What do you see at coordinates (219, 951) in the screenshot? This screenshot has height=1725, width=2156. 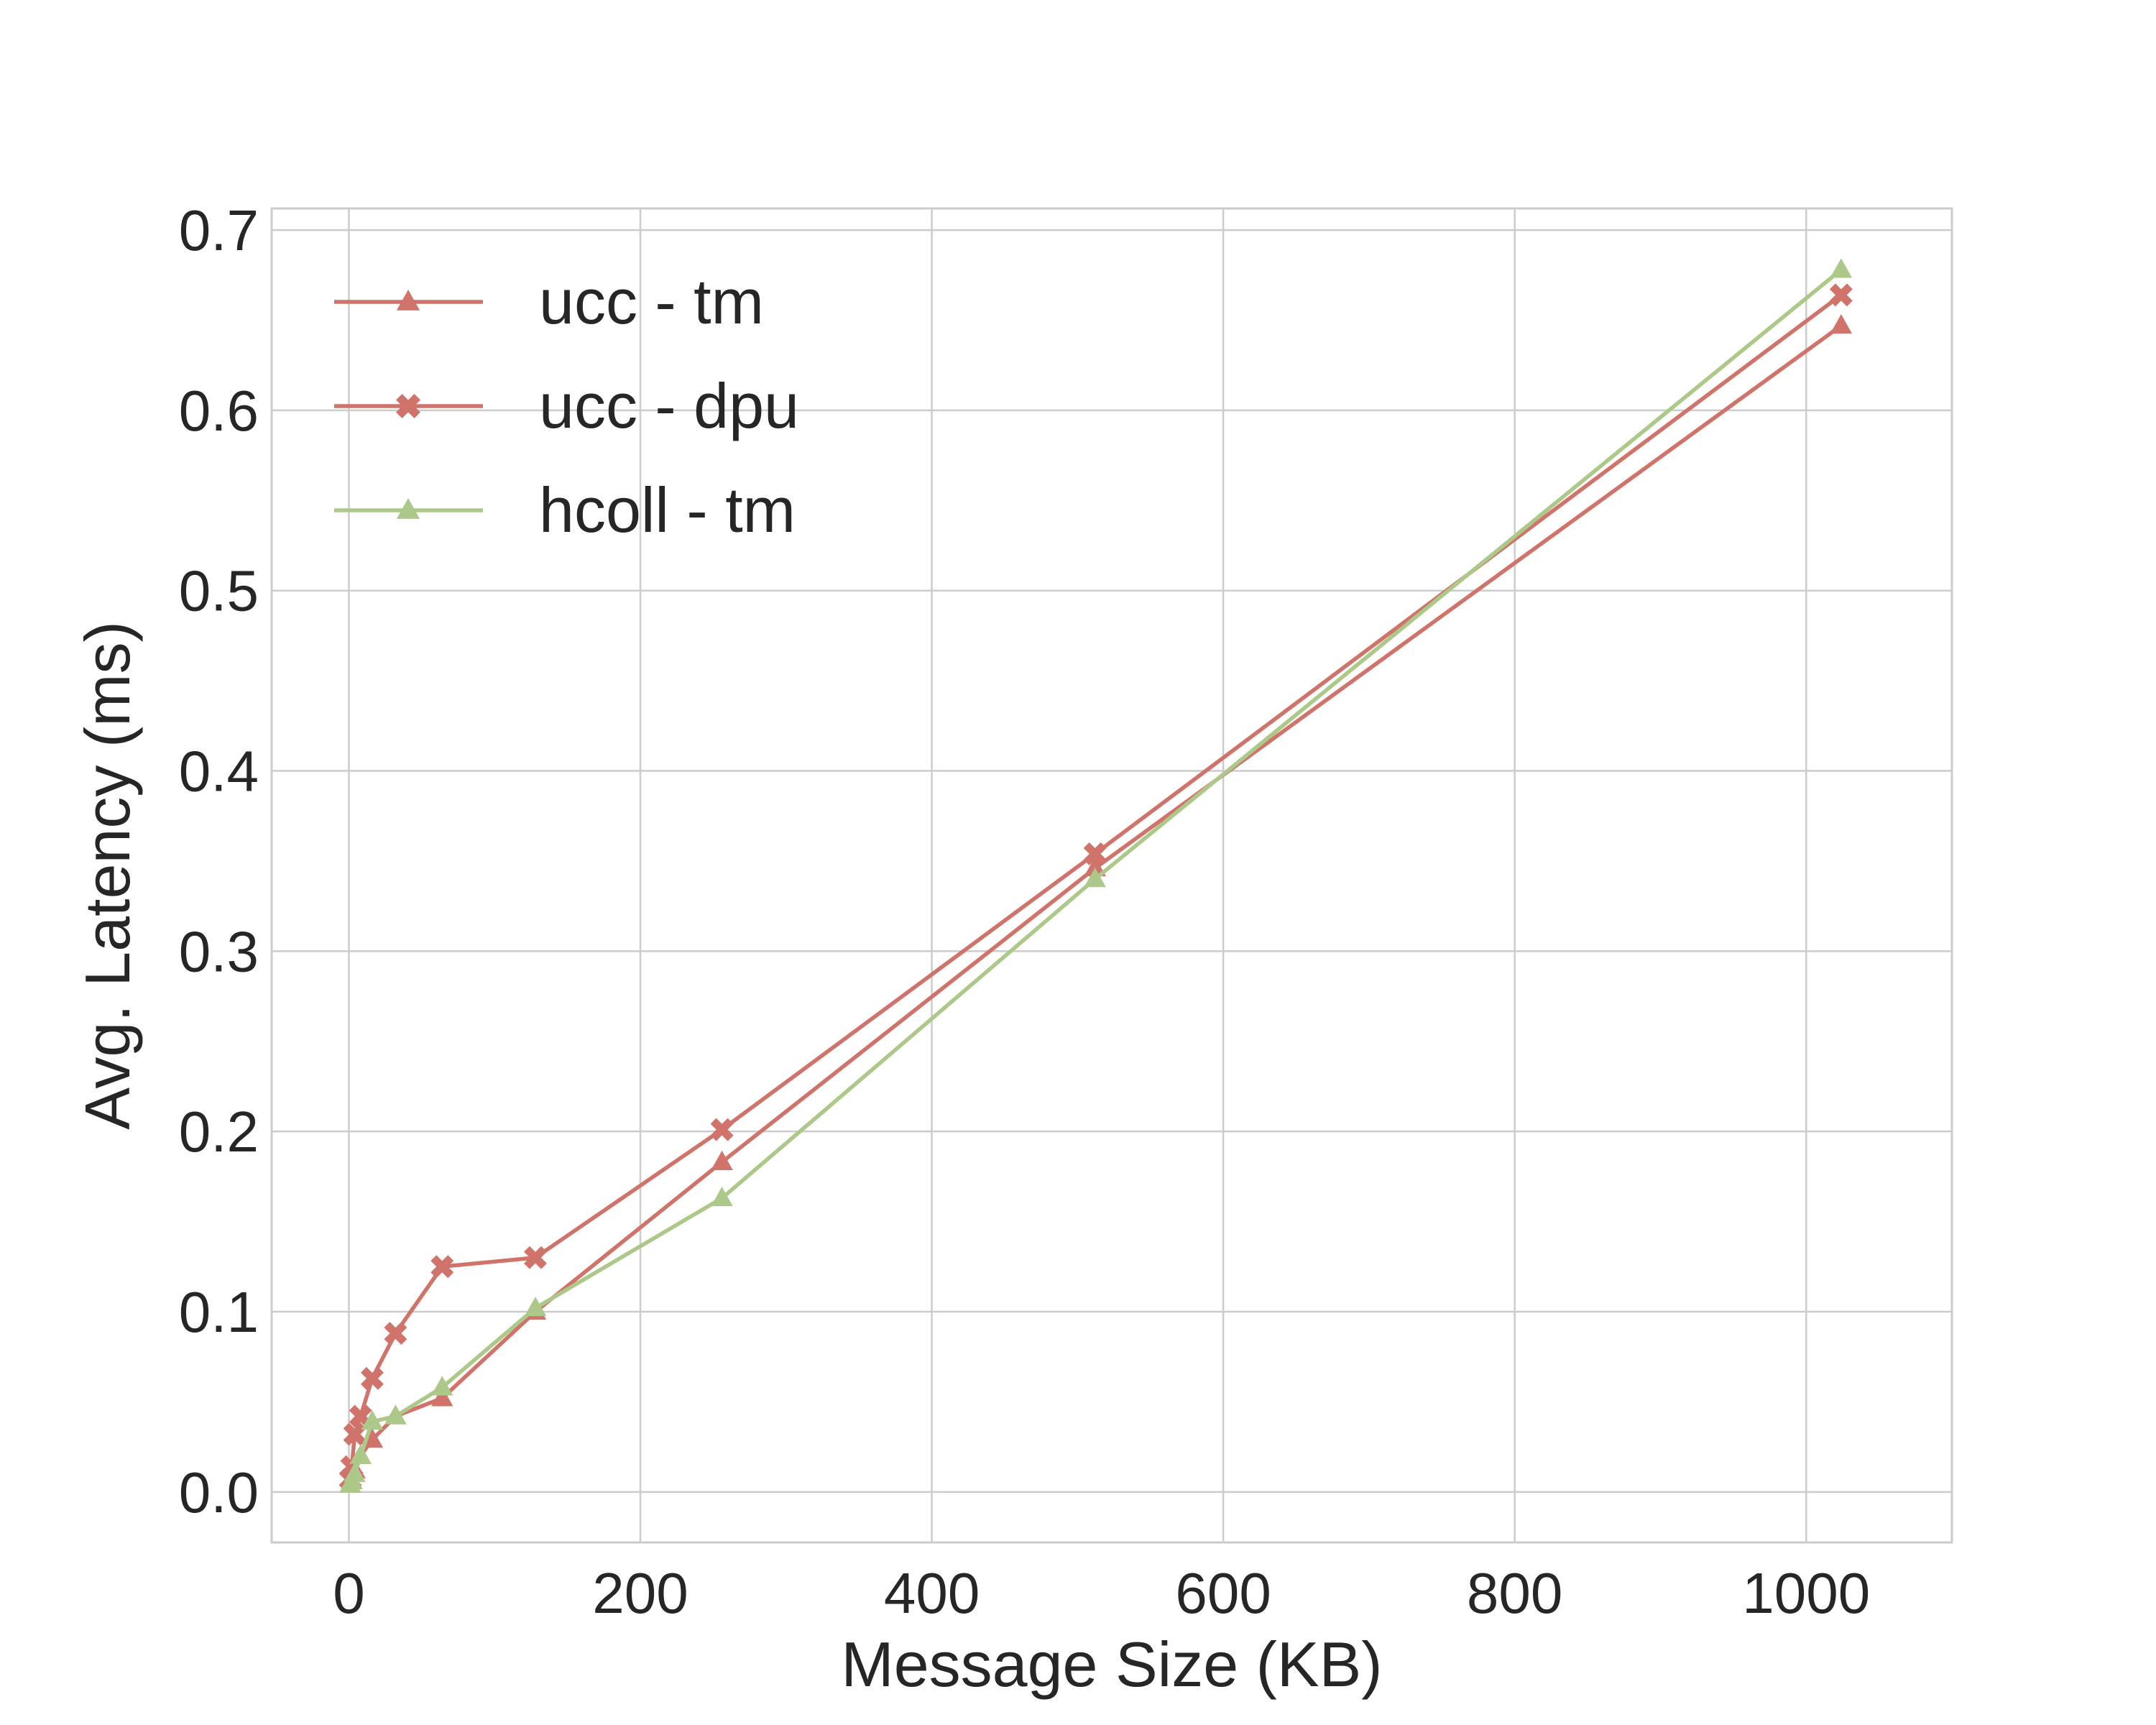 I see `y-tick-label: 0.3` at bounding box center [219, 951].